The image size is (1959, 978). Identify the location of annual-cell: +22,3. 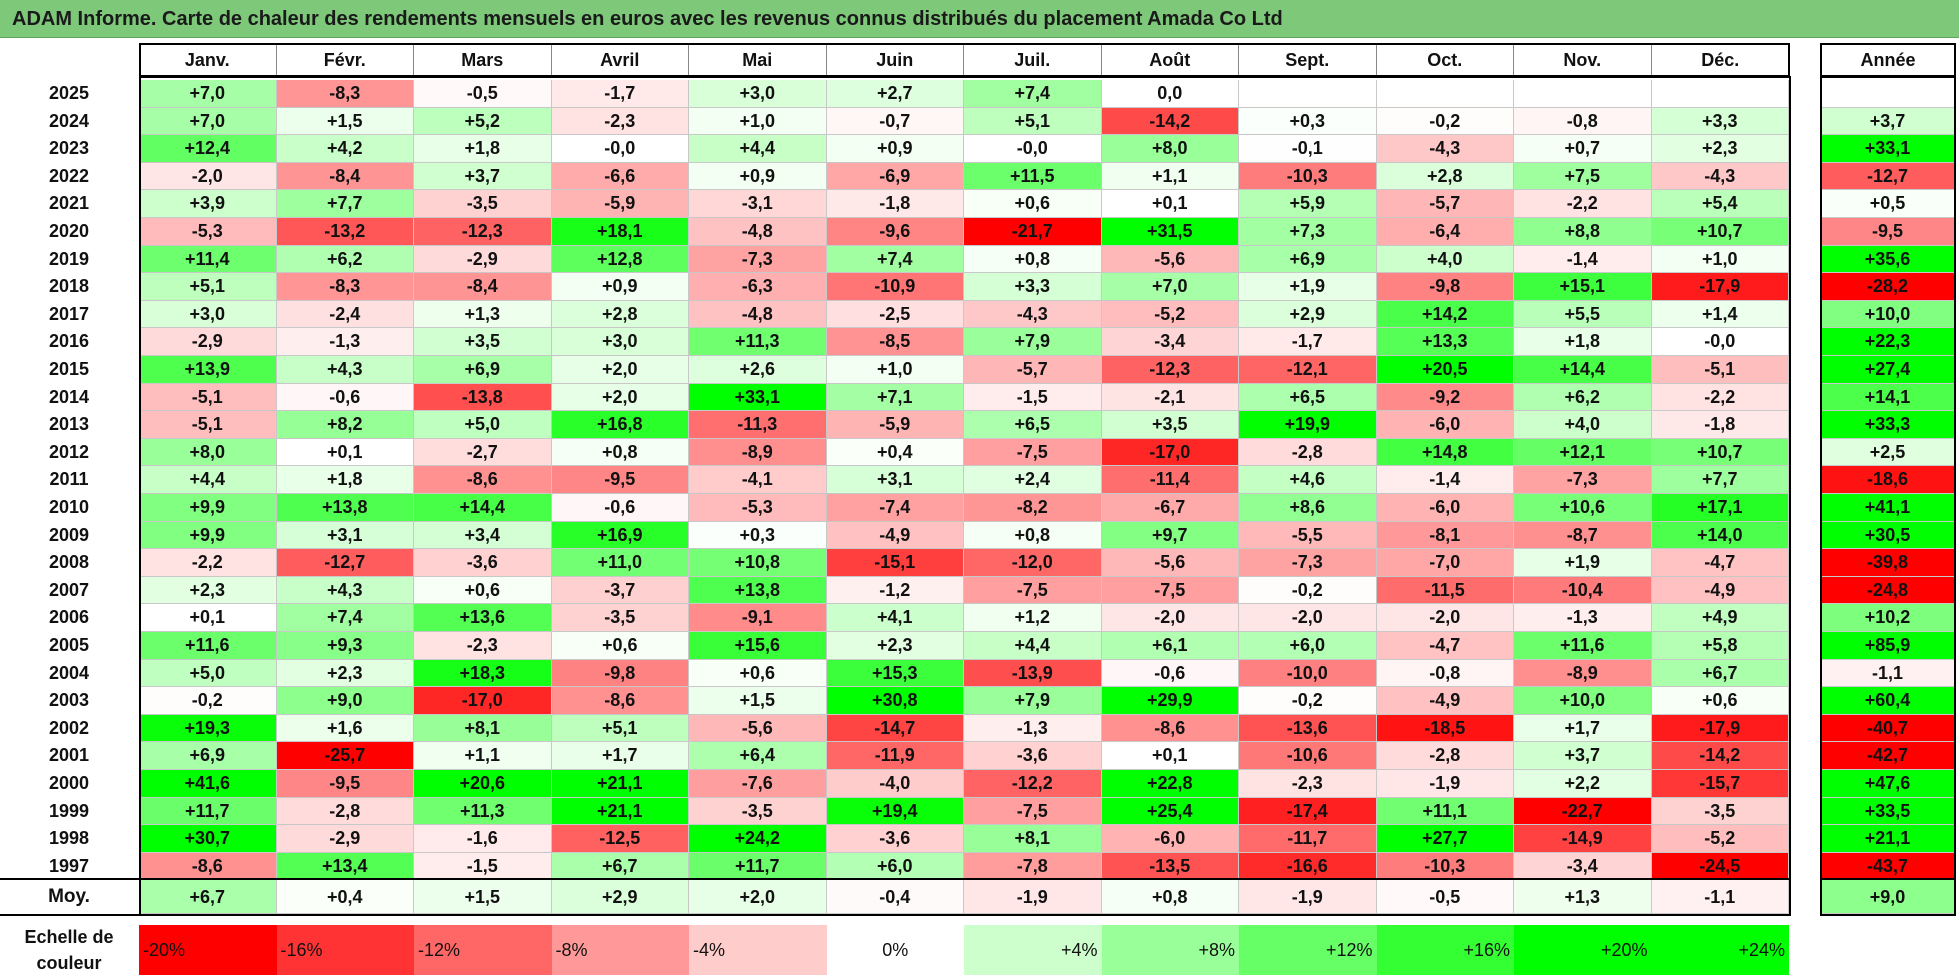
(1888, 342).